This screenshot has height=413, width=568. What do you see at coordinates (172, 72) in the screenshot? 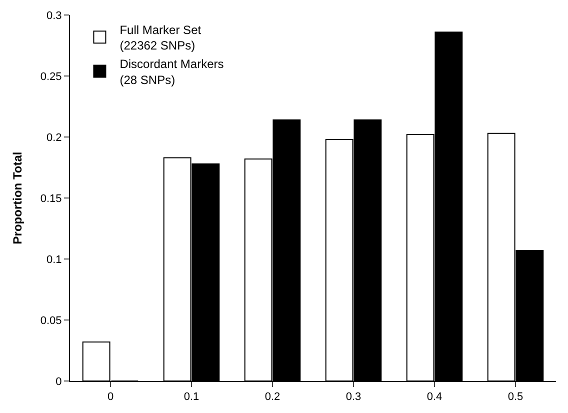
I see `legend-label: Discordant Markers (28 SNPs)` at bounding box center [172, 72].